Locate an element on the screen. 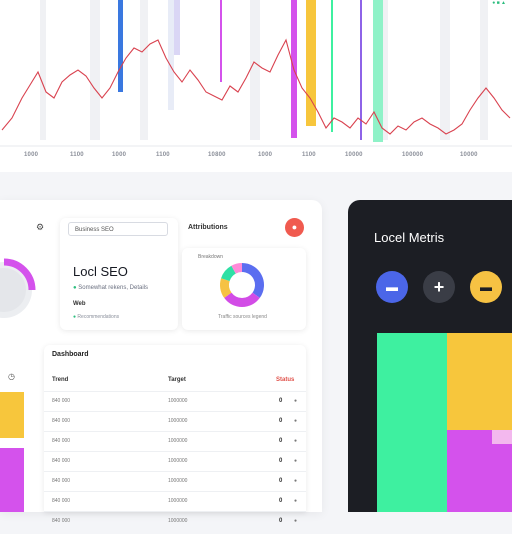  yellow-block is located at coordinates (479, 381).